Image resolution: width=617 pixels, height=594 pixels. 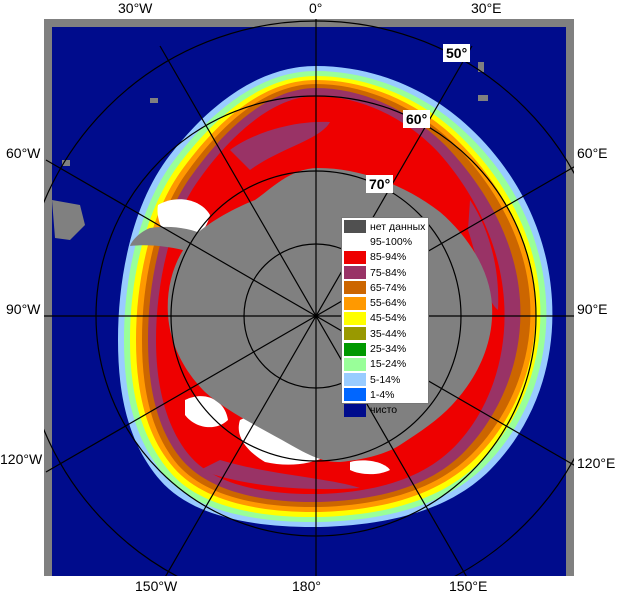 I want to click on legend-item: 25-34%, so click(x=385, y=348).